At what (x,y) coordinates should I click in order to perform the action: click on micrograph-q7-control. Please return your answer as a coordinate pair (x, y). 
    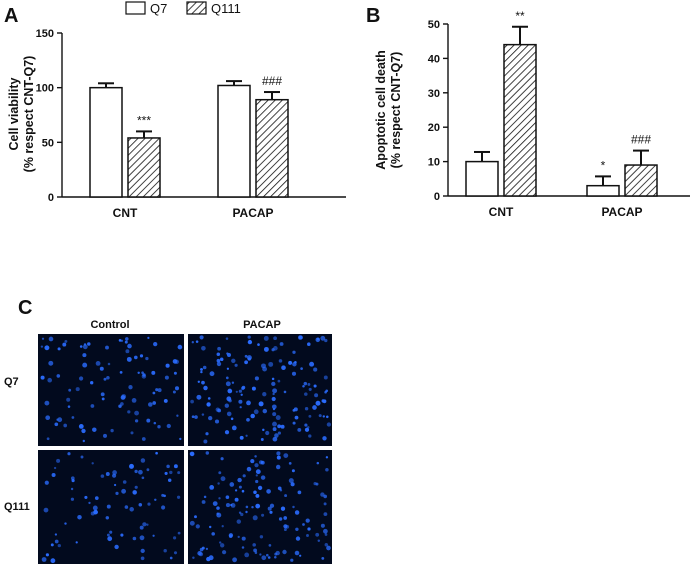
    Looking at the image, I should click on (111, 390).